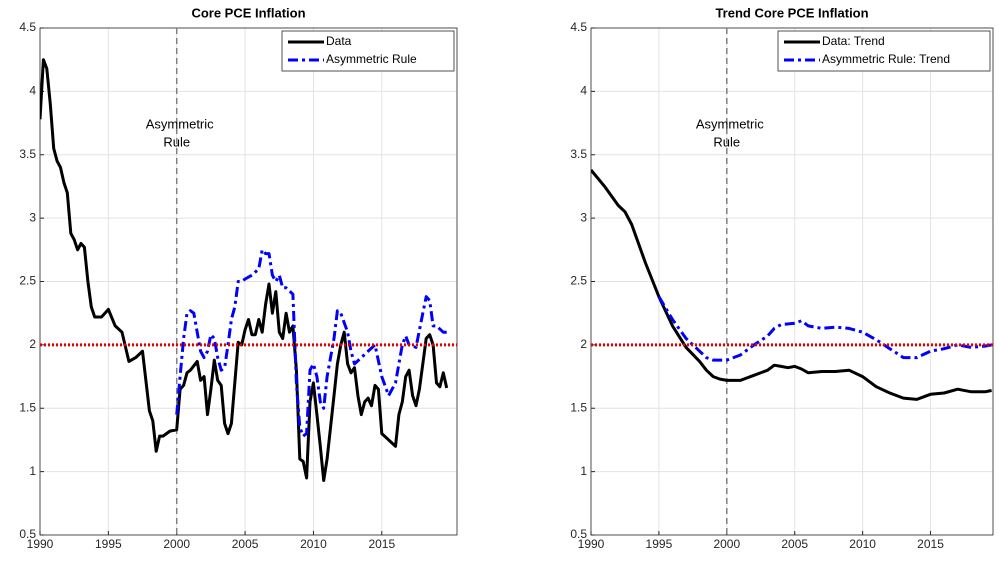 This screenshot has height=564, width=998. I want to click on legend-label: Asymmetric Rule: Trend, so click(886, 59).